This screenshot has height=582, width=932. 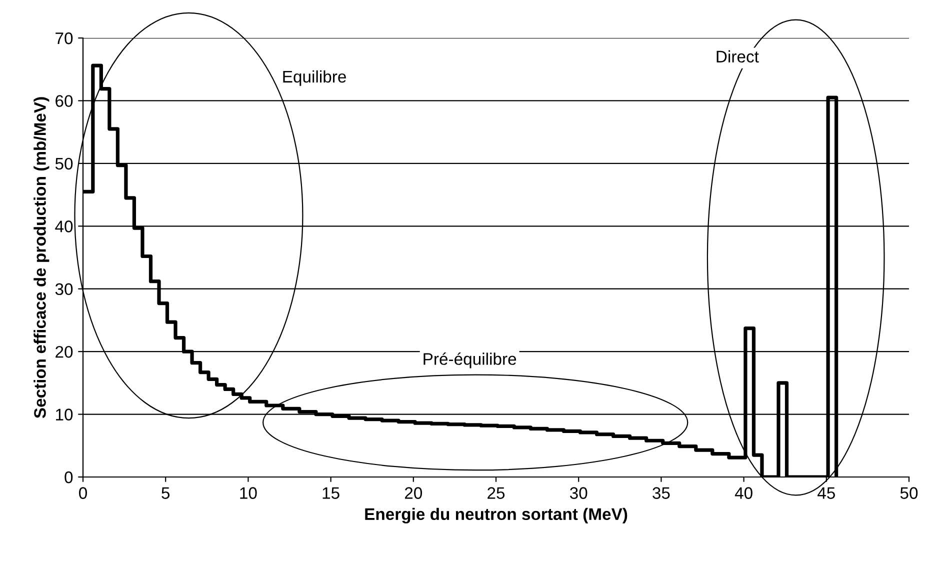 What do you see at coordinates (909, 493) in the screenshot?
I see `x-tick-label: 50` at bounding box center [909, 493].